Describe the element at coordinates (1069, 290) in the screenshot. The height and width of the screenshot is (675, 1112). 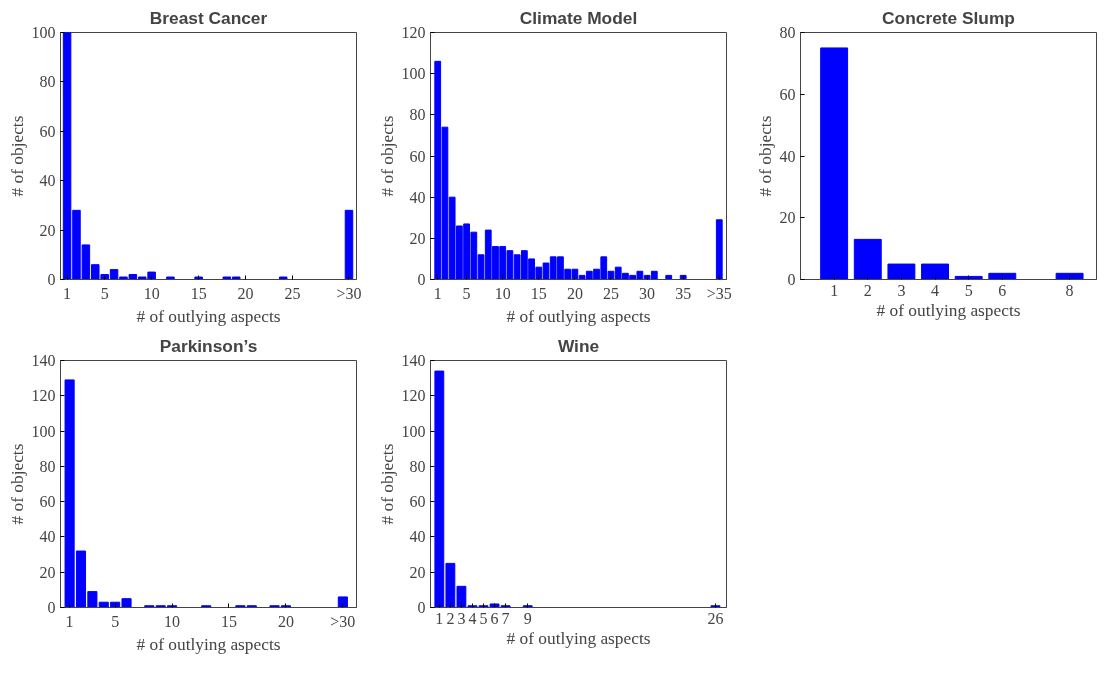
I see `x-tick-label: 8` at that location.